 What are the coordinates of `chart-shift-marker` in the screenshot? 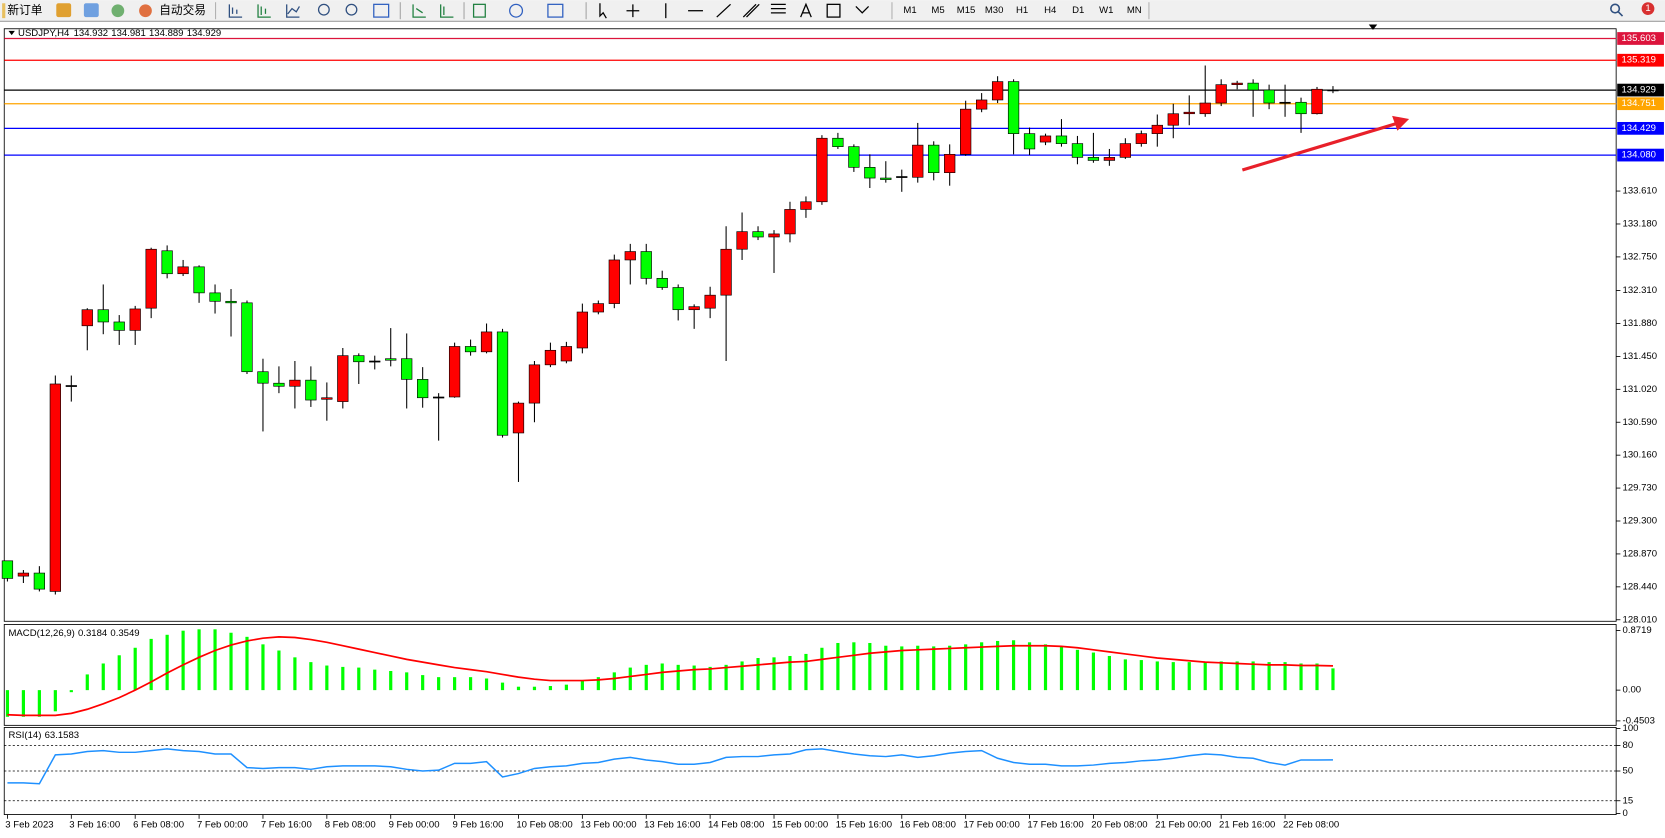 It's located at (1373, 27).